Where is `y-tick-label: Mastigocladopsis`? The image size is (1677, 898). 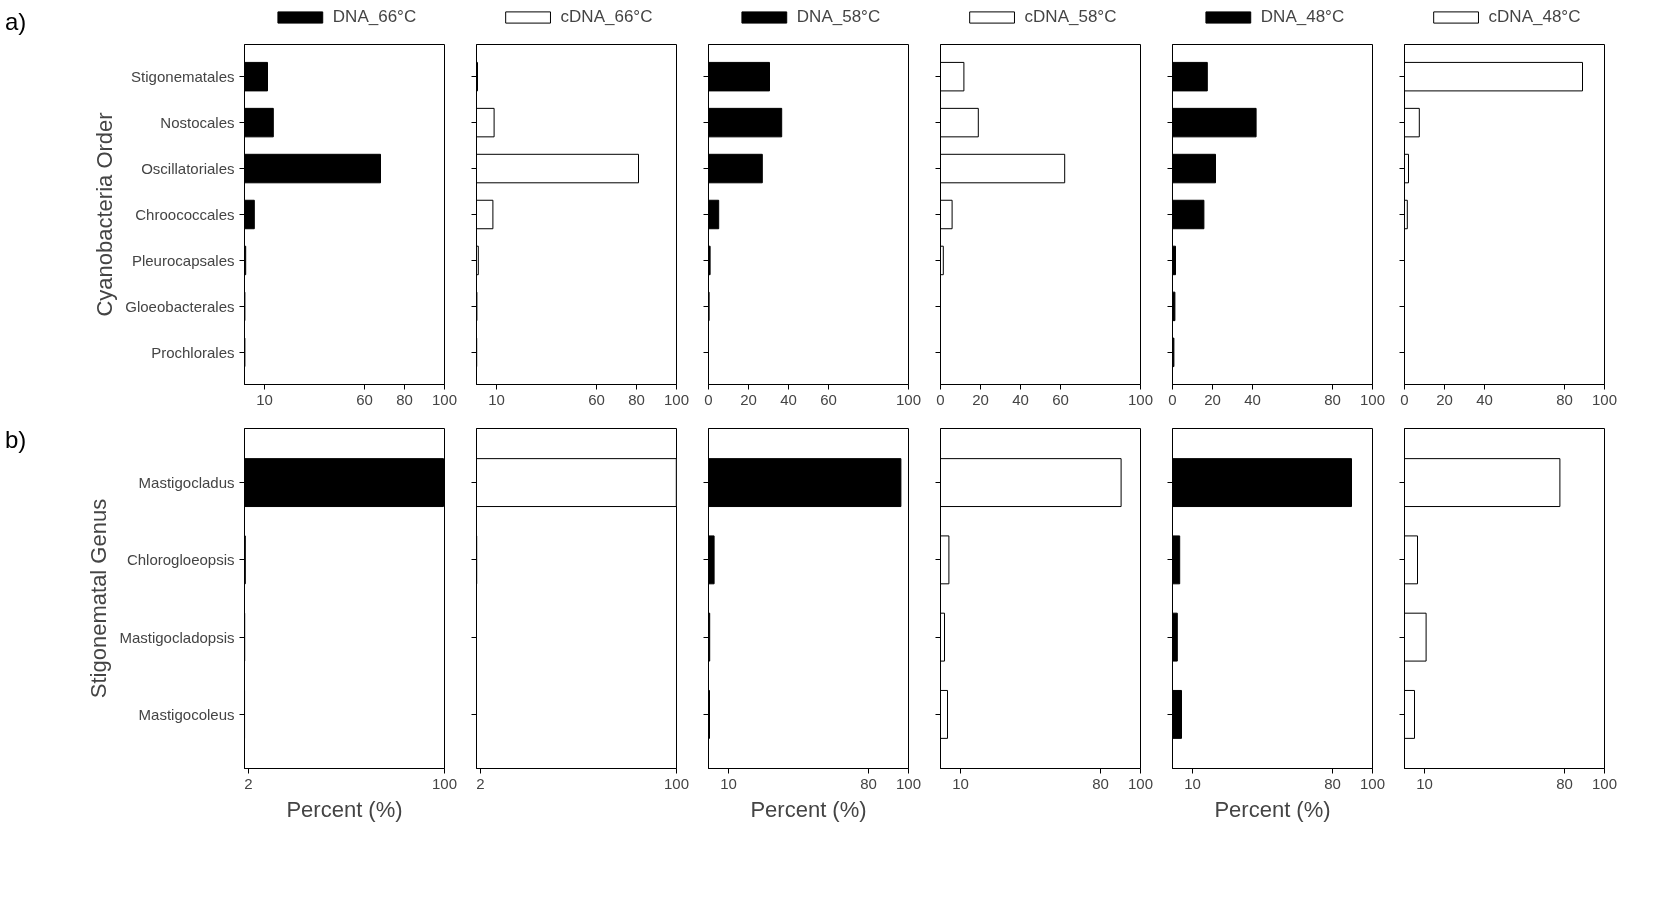
y-tick-label: Mastigocladopsis is located at coordinates (177, 637).